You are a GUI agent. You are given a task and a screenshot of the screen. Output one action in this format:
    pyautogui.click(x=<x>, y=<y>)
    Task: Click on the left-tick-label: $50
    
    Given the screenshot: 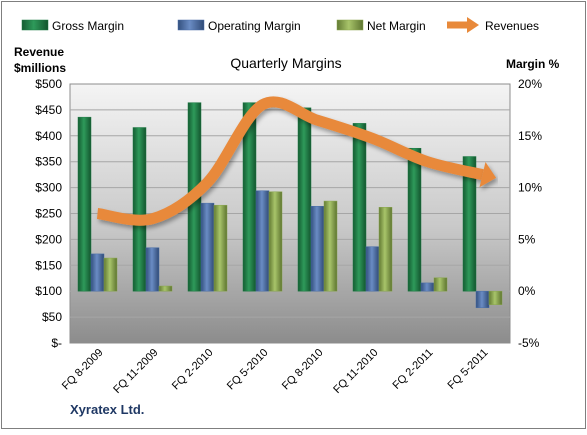 What is the action you would take?
    pyautogui.click(x=52, y=317)
    